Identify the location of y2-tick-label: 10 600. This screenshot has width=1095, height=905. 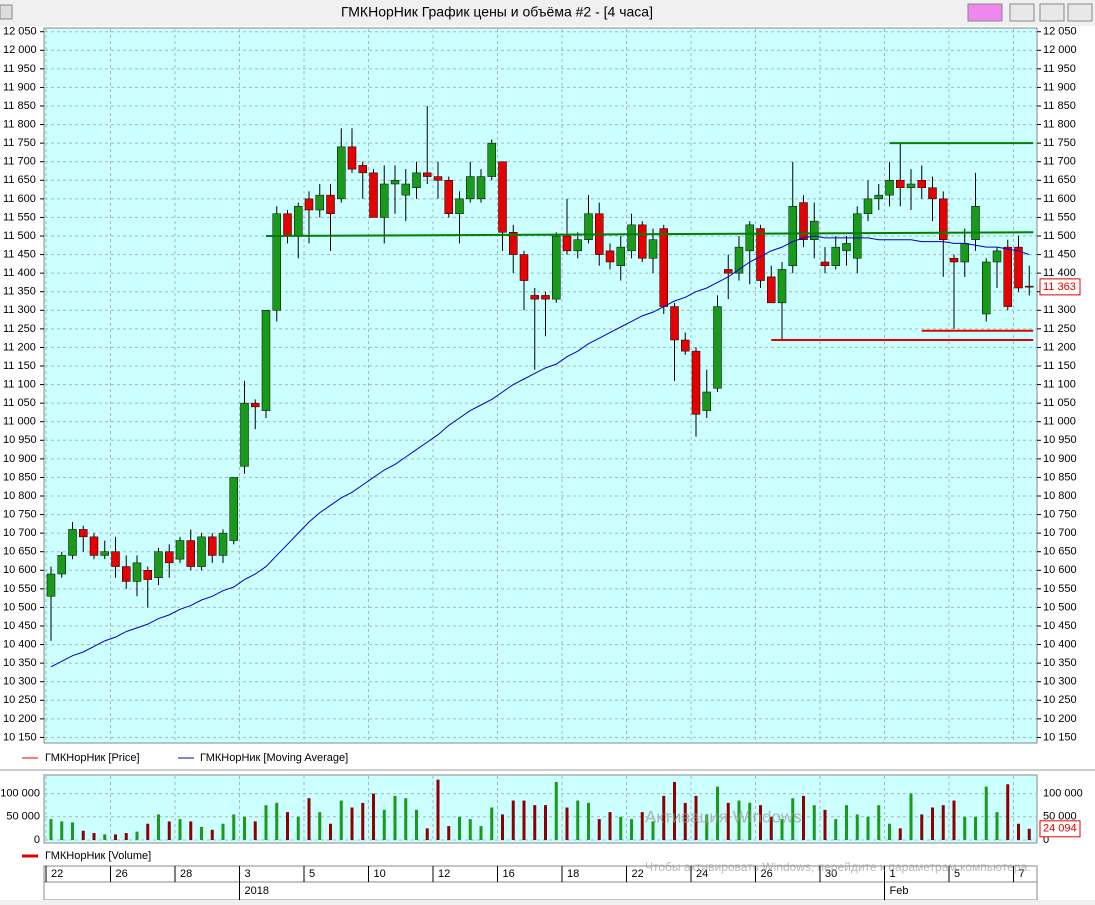
(1060, 570).